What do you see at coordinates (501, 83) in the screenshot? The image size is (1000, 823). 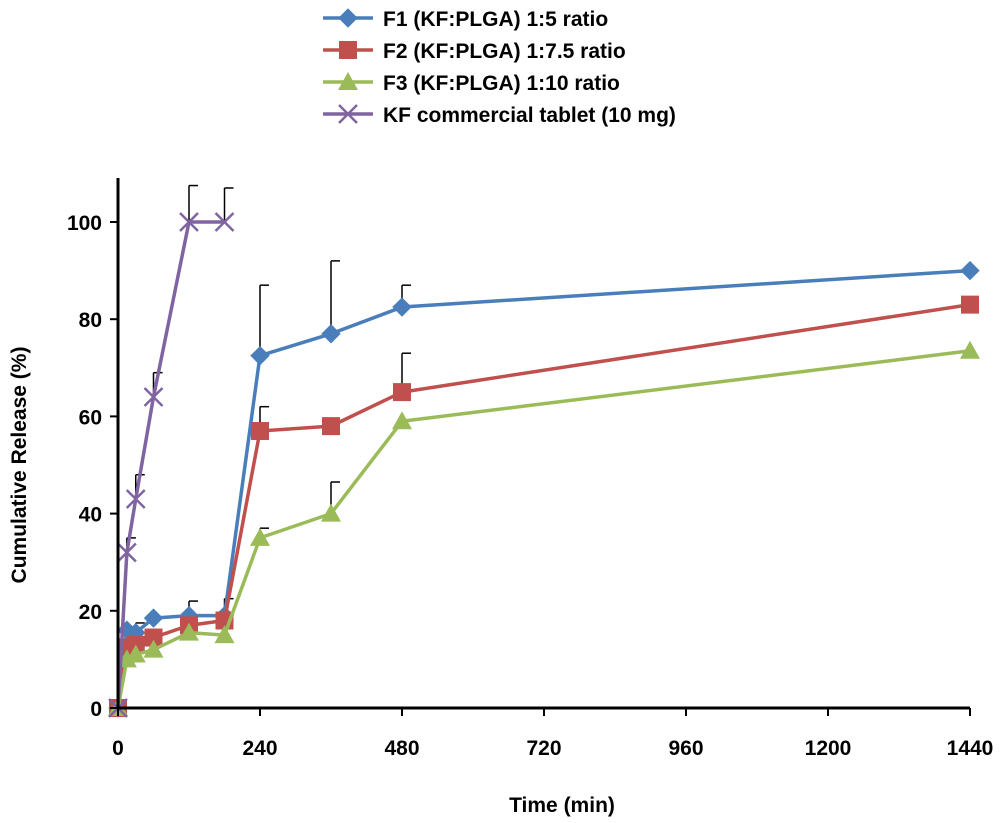 I see `legend-label: F3 (KF:PLGA) 1:10 ratio` at bounding box center [501, 83].